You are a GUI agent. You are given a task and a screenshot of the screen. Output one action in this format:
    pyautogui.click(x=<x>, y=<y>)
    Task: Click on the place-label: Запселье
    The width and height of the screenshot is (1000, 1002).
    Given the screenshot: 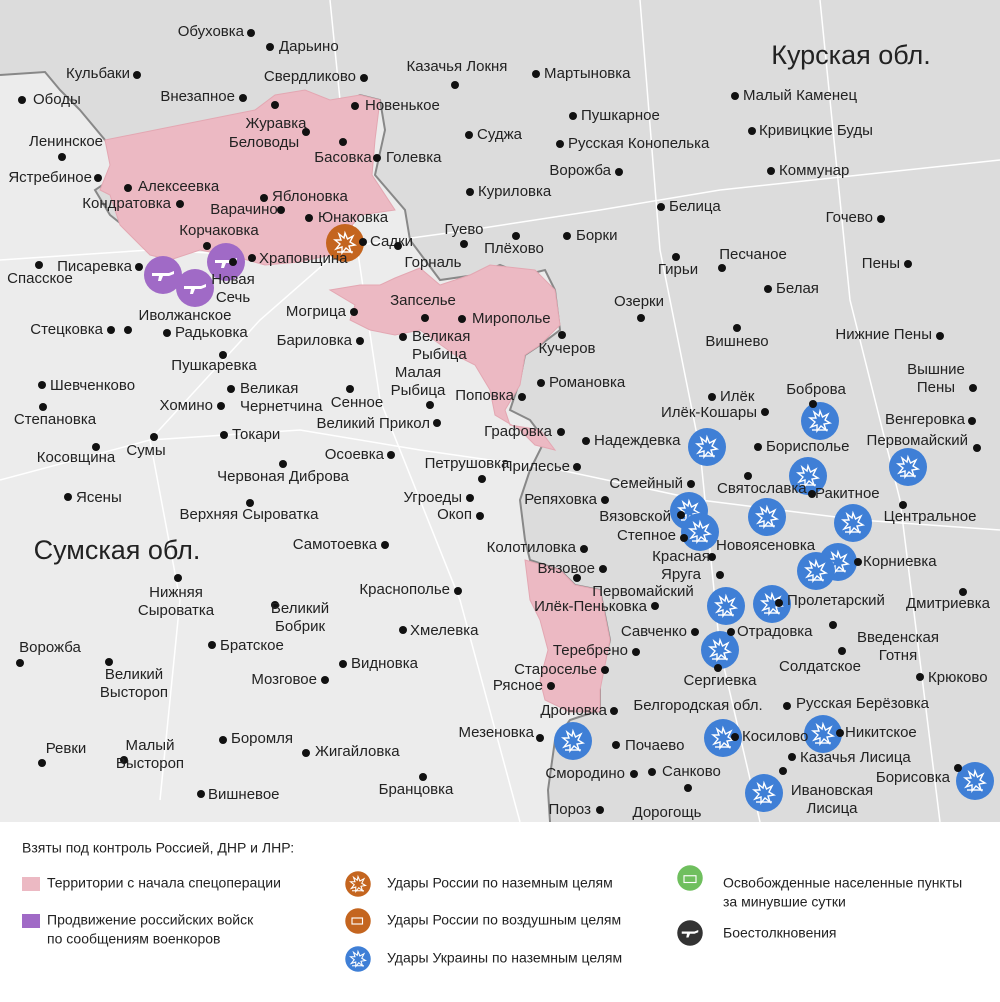 What is the action you would take?
    pyautogui.click(x=423, y=300)
    